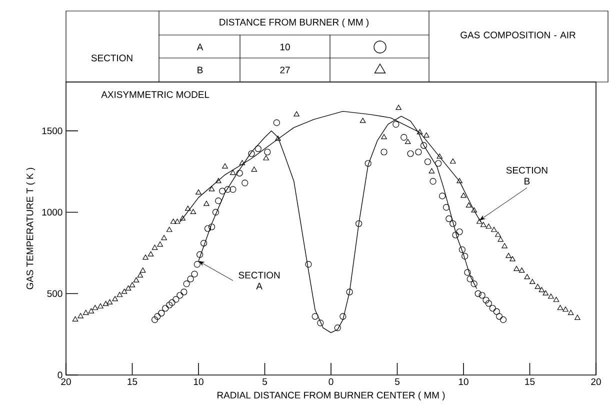 The height and width of the screenshot is (419, 611). What do you see at coordinates (60, 375) in the screenshot?
I see `y-tick-label: 0` at bounding box center [60, 375].